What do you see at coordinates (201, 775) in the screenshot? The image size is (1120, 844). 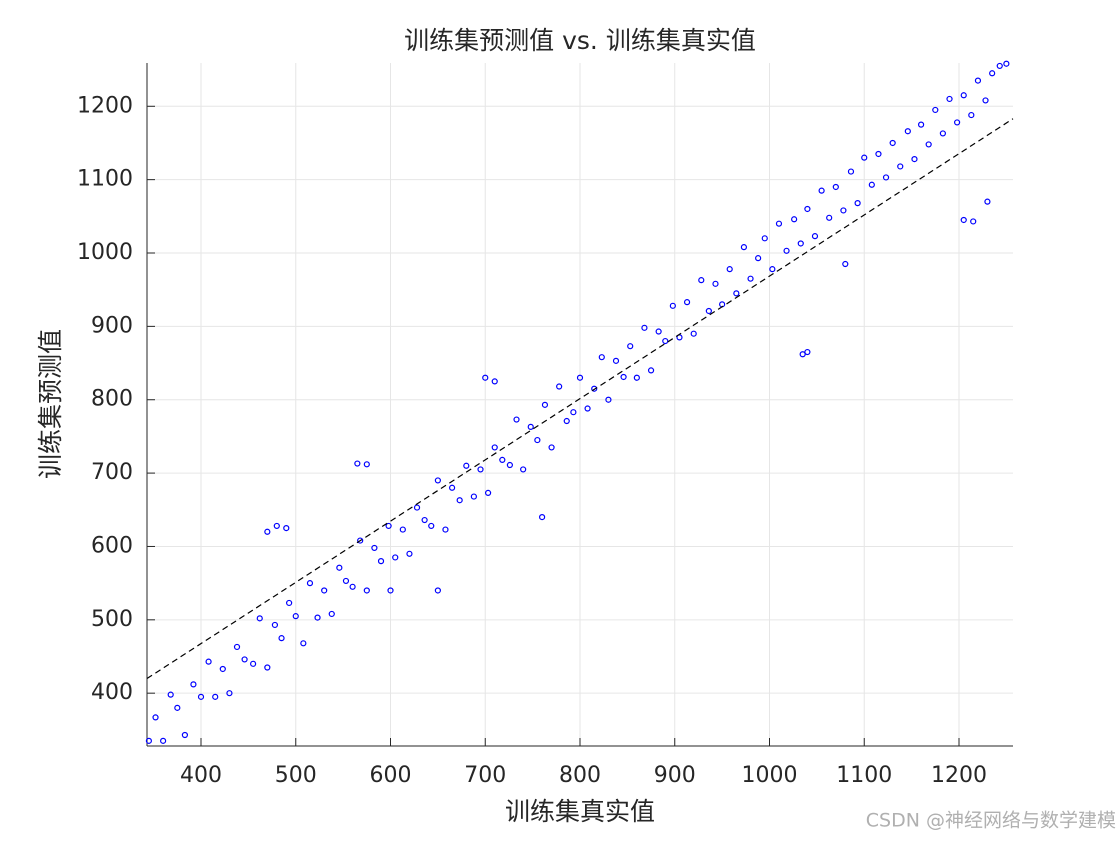 I see `x-tick-label: 400` at bounding box center [201, 775].